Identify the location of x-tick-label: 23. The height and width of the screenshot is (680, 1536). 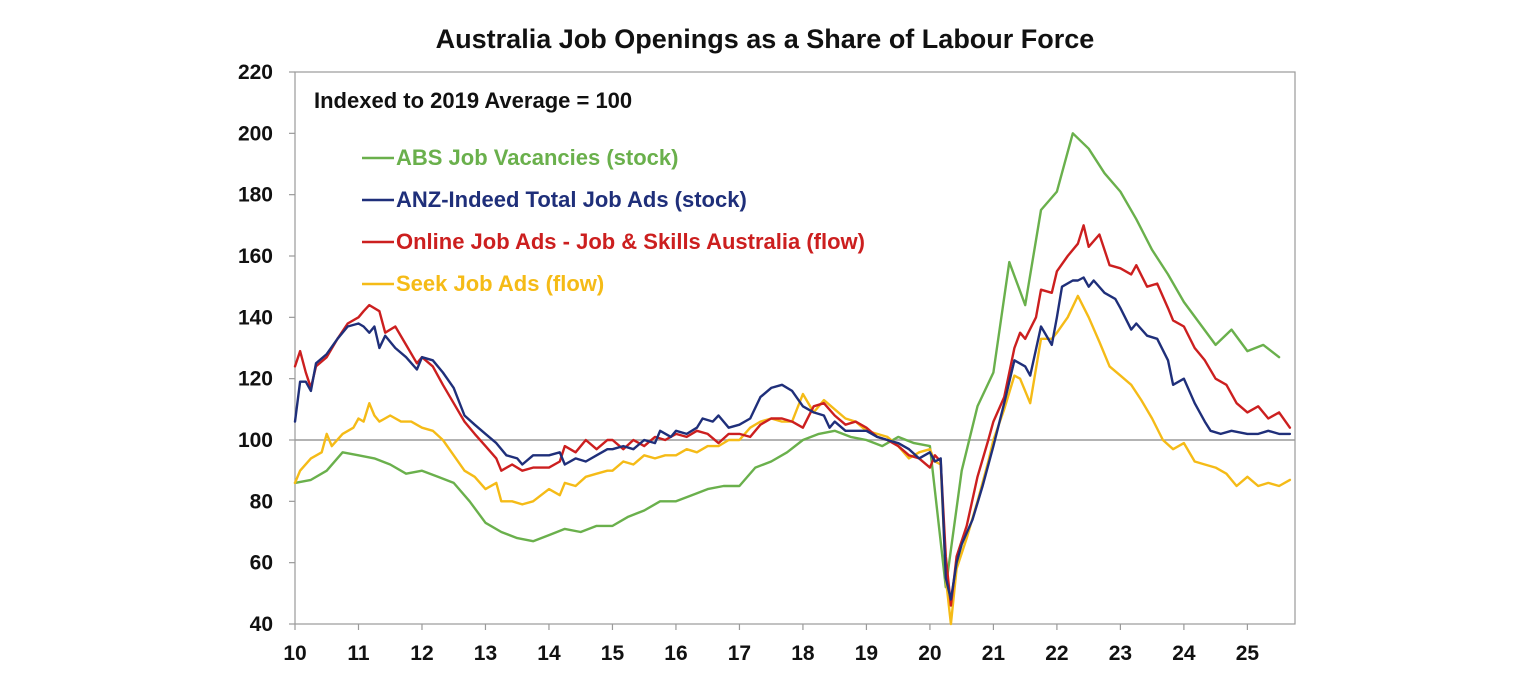
(1120, 653).